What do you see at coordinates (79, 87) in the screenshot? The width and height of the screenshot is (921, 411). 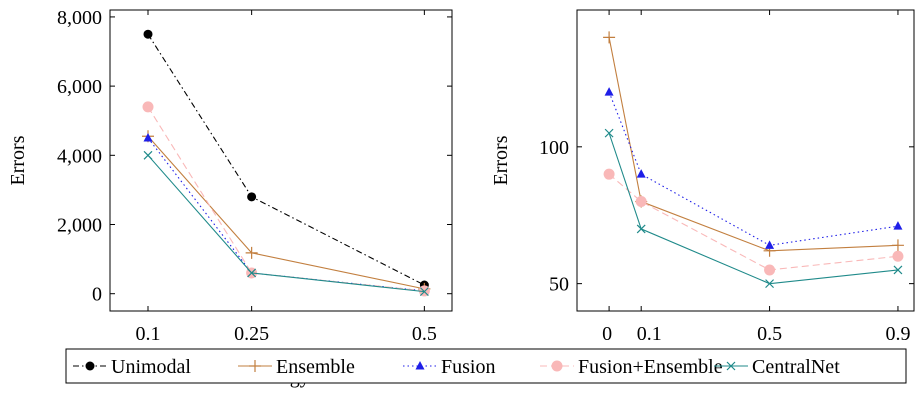 I see `y-tick-label: 6,000` at bounding box center [79, 87].